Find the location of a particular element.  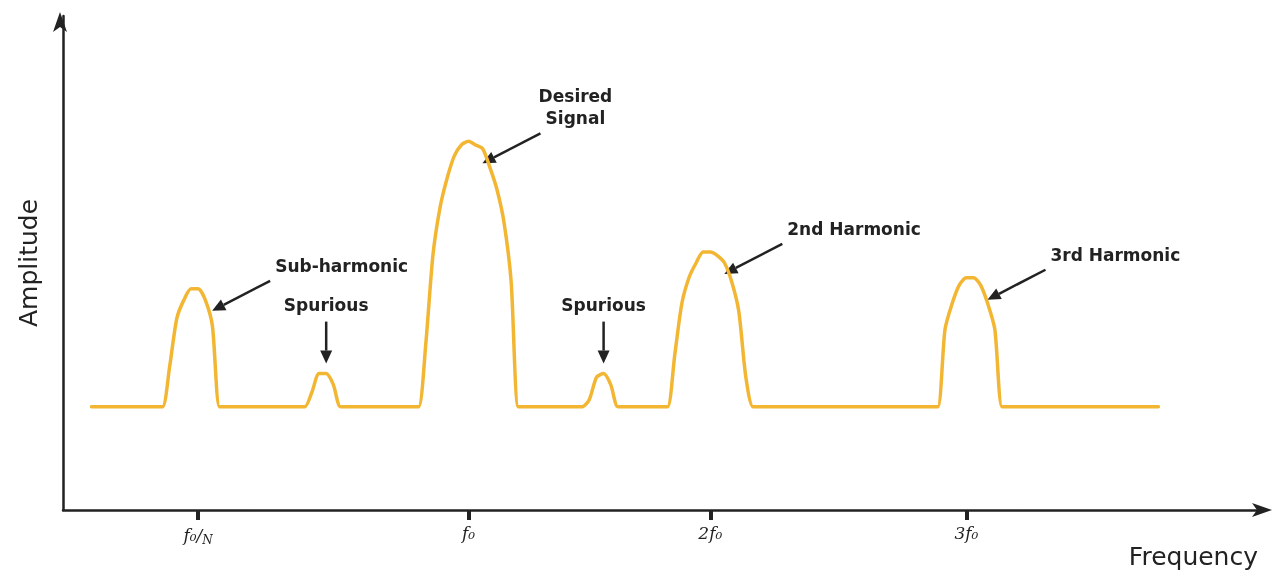

text: Desired Signal is located at coordinates (575, 107).